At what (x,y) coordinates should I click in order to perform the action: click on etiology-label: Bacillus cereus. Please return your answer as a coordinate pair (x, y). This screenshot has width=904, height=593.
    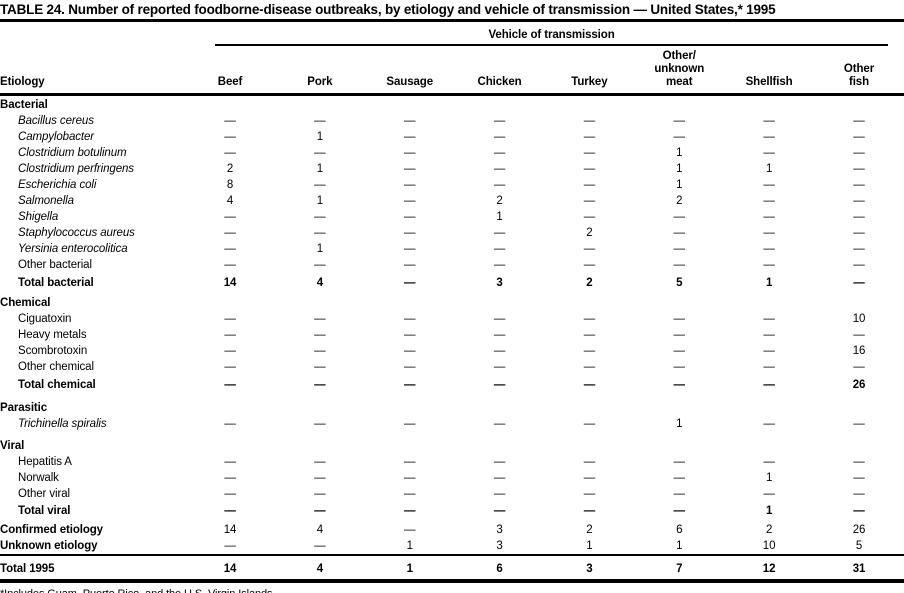
    Looking at the image, I should click on (56, 121).